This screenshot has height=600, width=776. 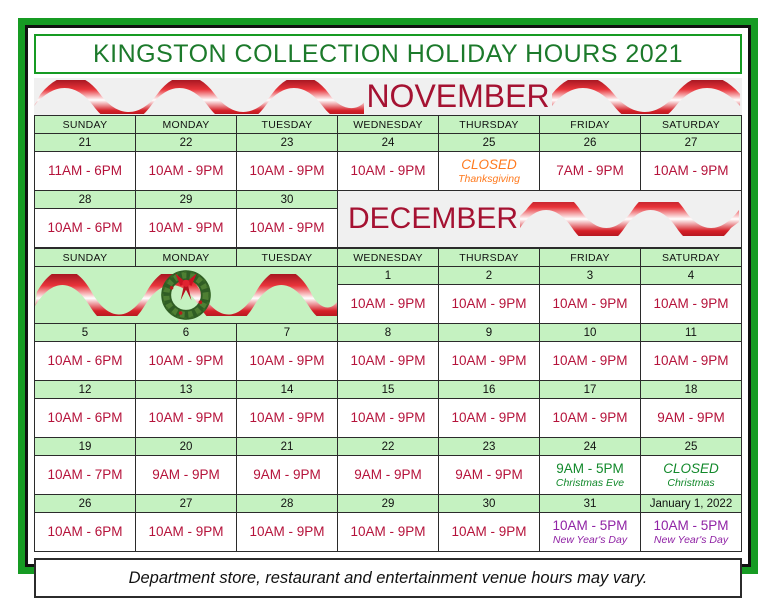 What do you see at coordinates (630, 219) in the screenshot?
I see `ribbon-decoration-december` at bounding box center [630, 219].